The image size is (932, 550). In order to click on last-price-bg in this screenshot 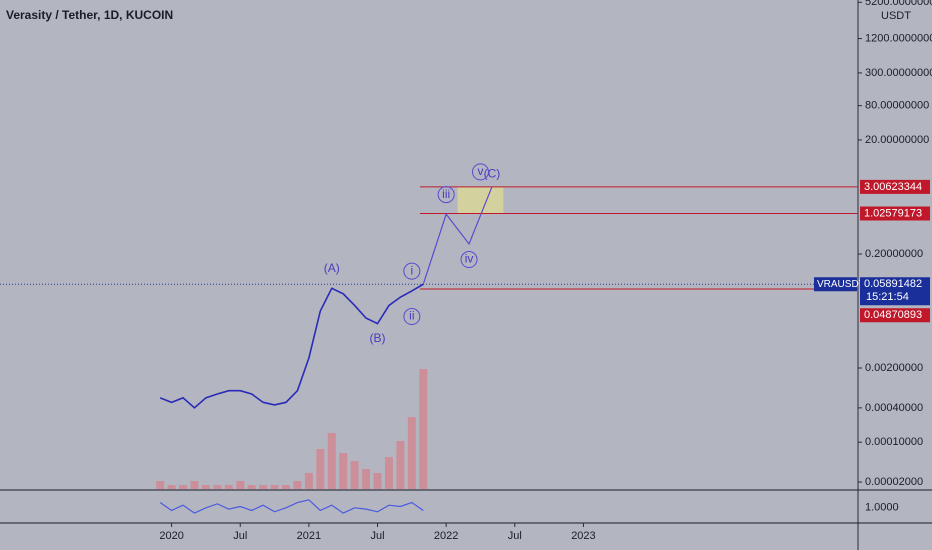, I will do `click(895, 291)`.